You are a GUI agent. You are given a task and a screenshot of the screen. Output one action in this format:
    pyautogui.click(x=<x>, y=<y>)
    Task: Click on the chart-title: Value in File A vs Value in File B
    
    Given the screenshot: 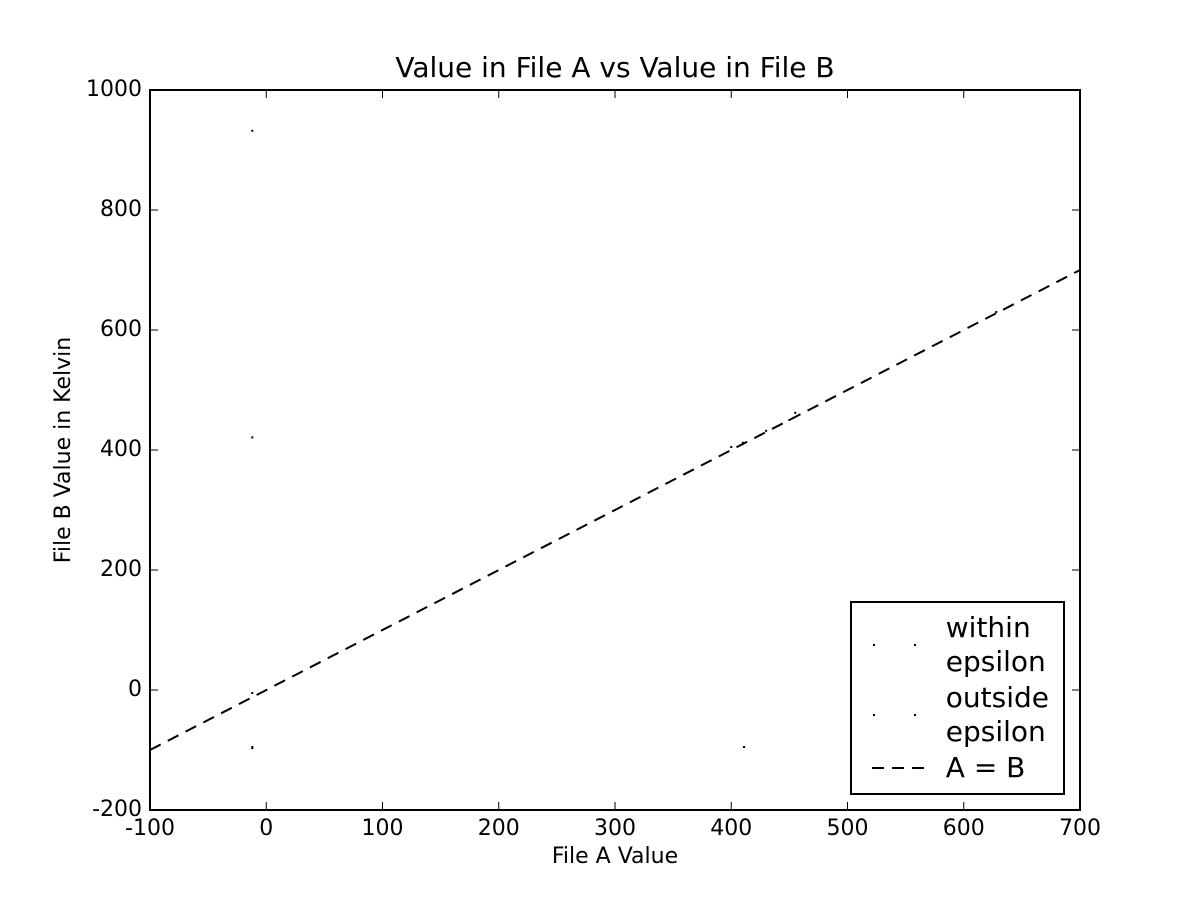 What is the action you would take?
    pyautogui.click(x=614, y=67)
    